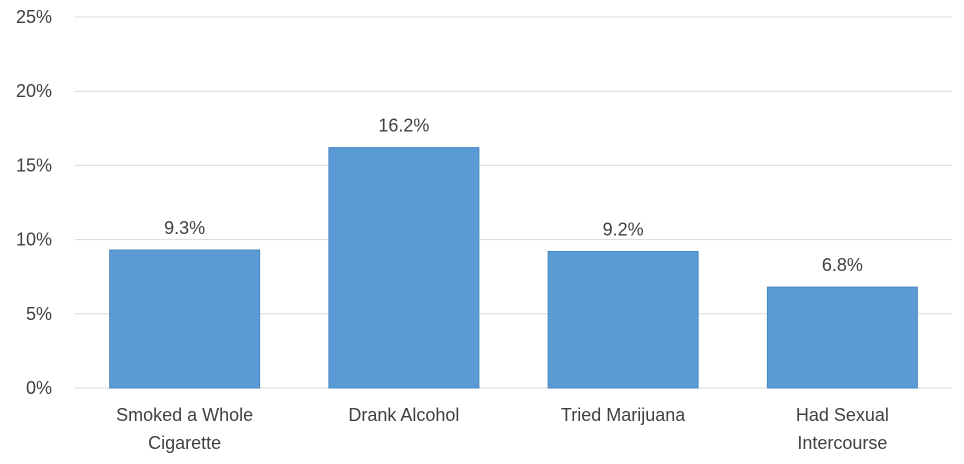  Describe the element at coordinates (34, 91) in the screenshot. I see `y-tick-label: 20%` at that location.